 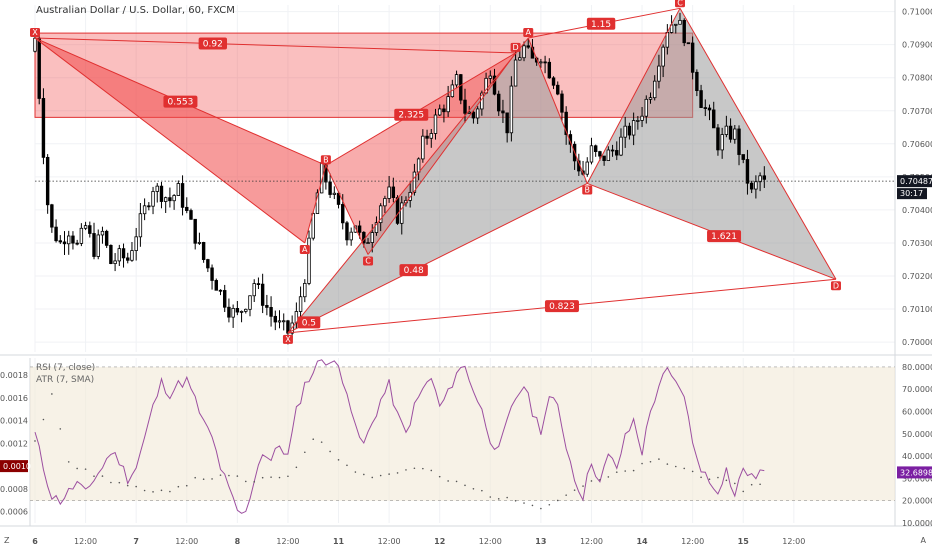 What do you see at coordinates (180, 140) in the screenshot?
I see `pattern1-xab` at bounding box center [180, 140].